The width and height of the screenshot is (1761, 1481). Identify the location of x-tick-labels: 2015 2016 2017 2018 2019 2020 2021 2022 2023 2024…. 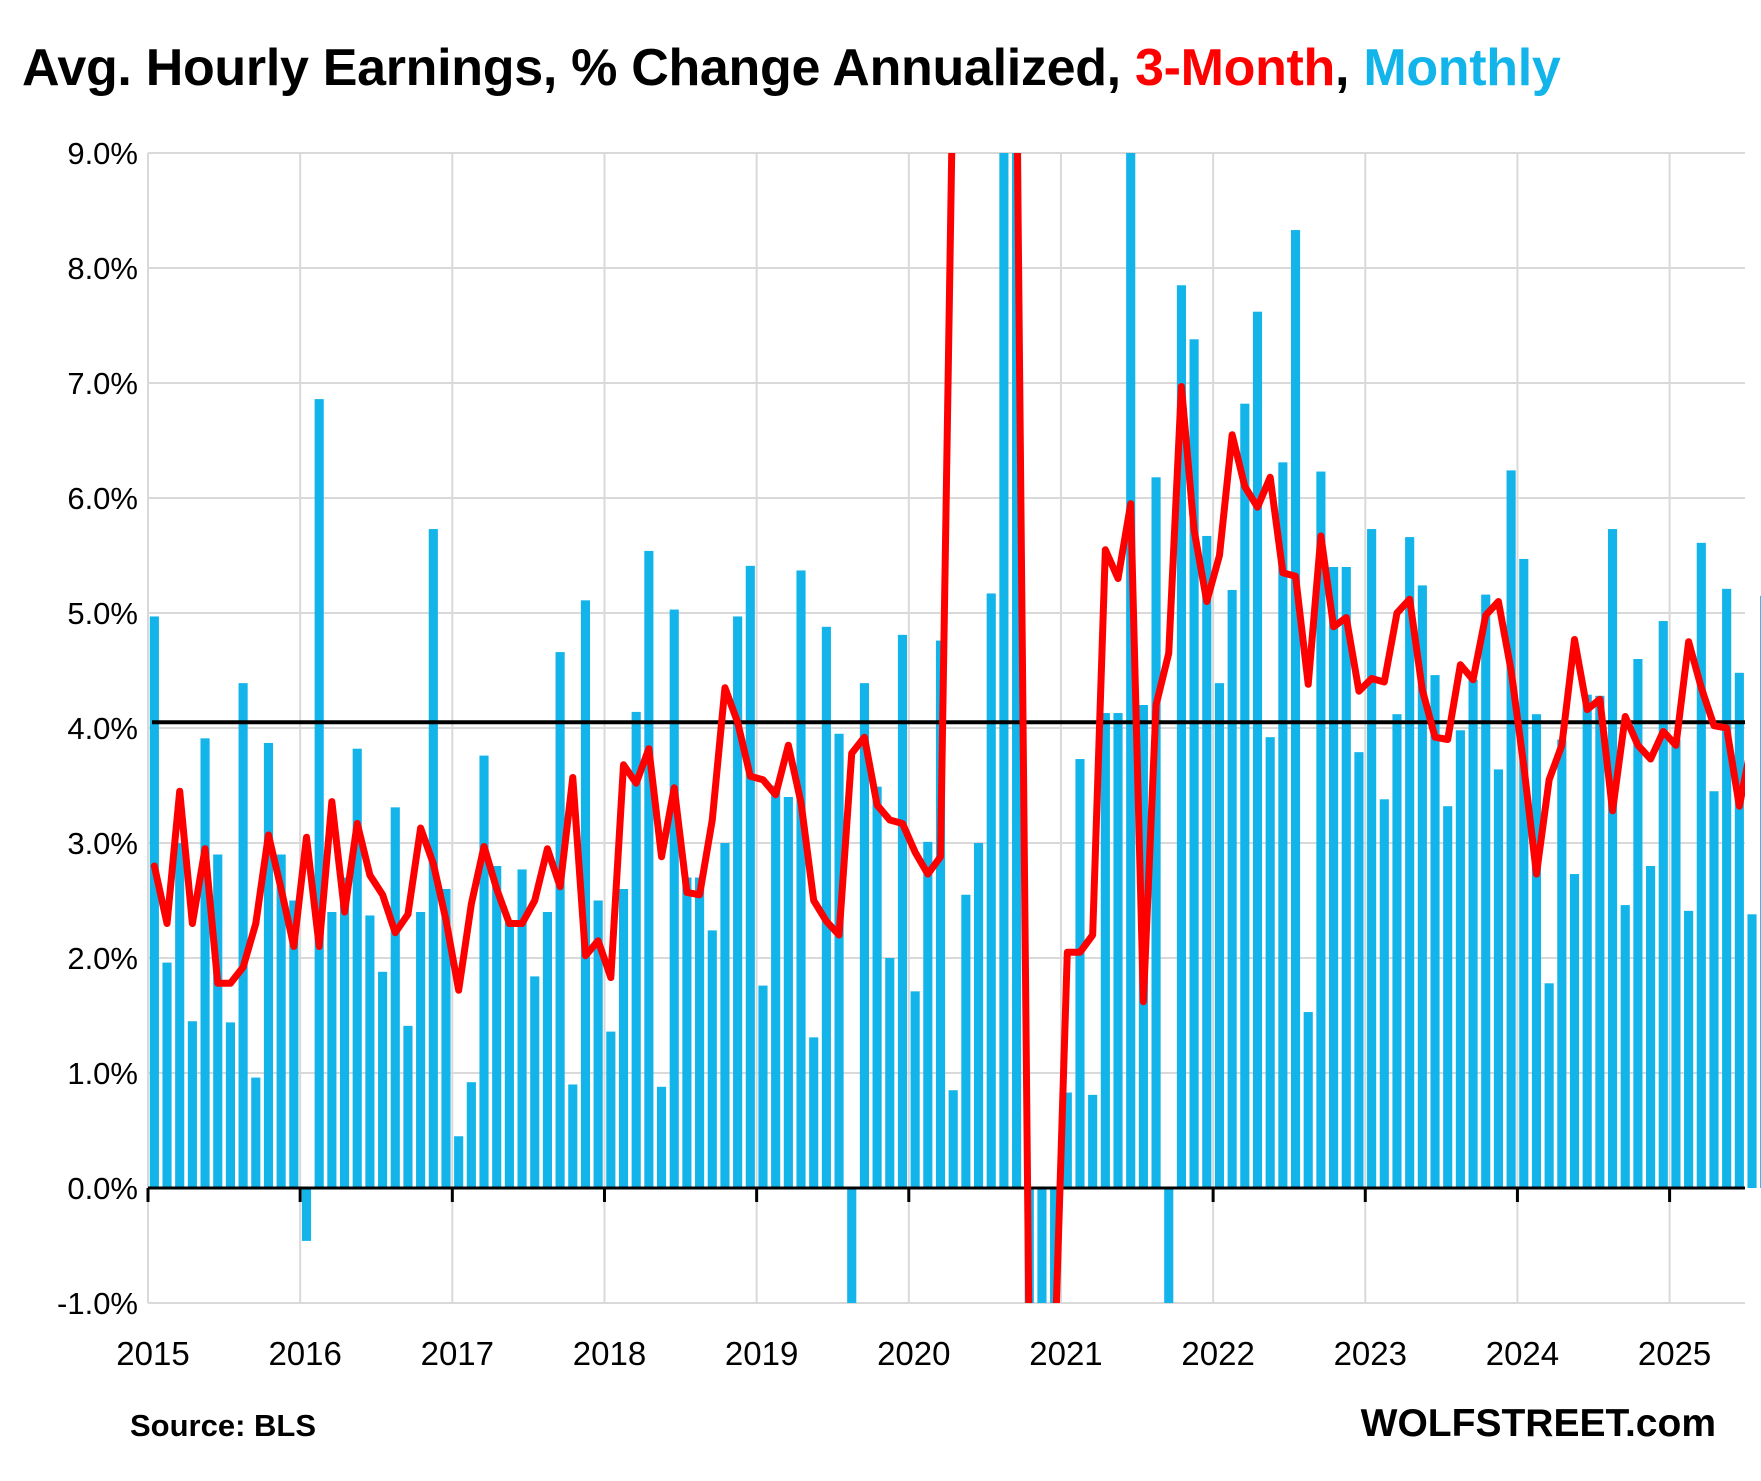
(913, 1353).